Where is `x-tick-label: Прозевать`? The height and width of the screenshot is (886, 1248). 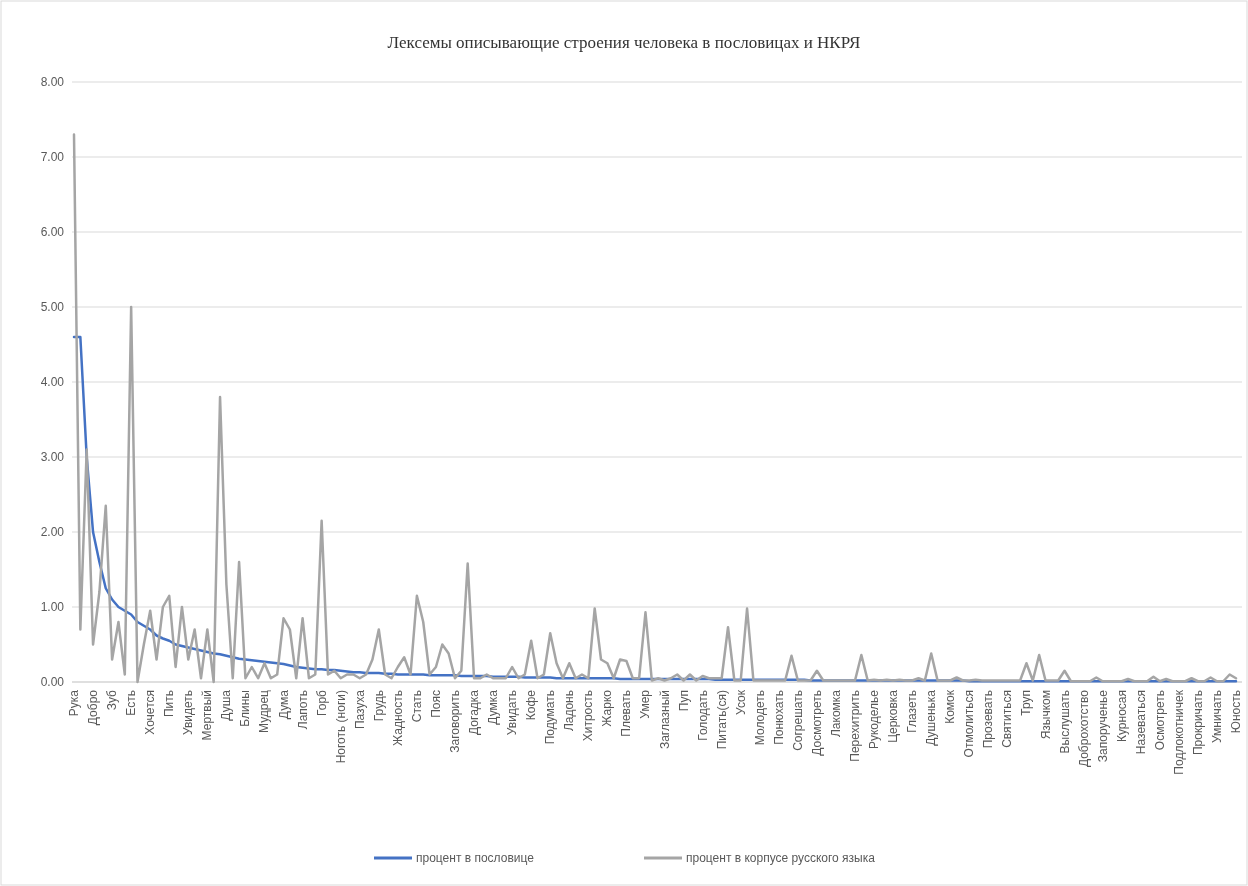
x-tick-label: Прозевать is located at coordinates (988, 719).